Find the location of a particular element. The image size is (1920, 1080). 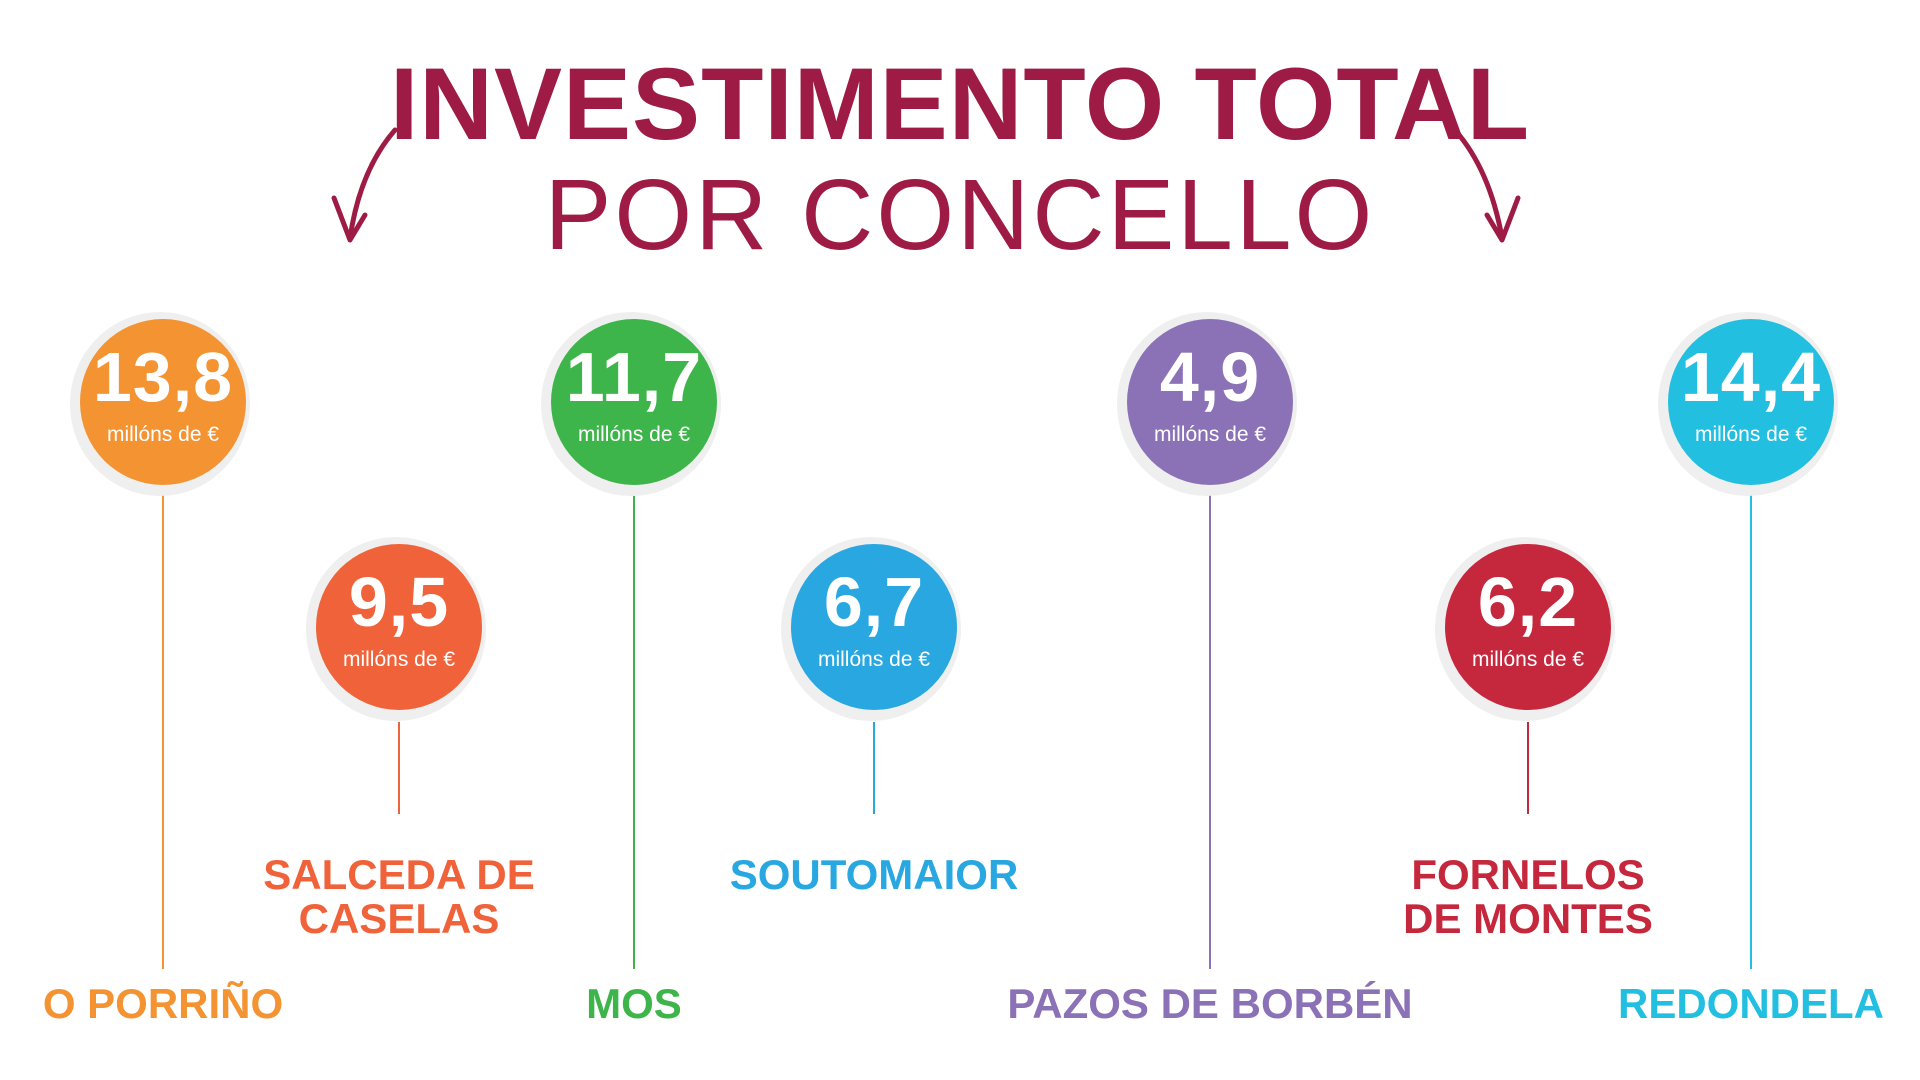

name-line2: CASELAS is located at coordinates (399, 918).